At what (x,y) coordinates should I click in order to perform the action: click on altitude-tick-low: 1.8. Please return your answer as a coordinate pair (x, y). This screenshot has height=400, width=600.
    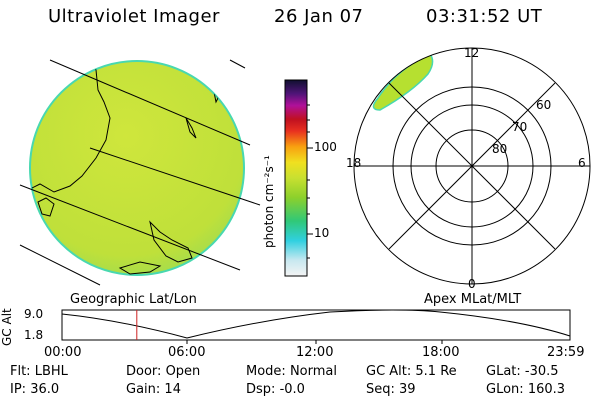
    Looking at the image, I should click on (34, 335).